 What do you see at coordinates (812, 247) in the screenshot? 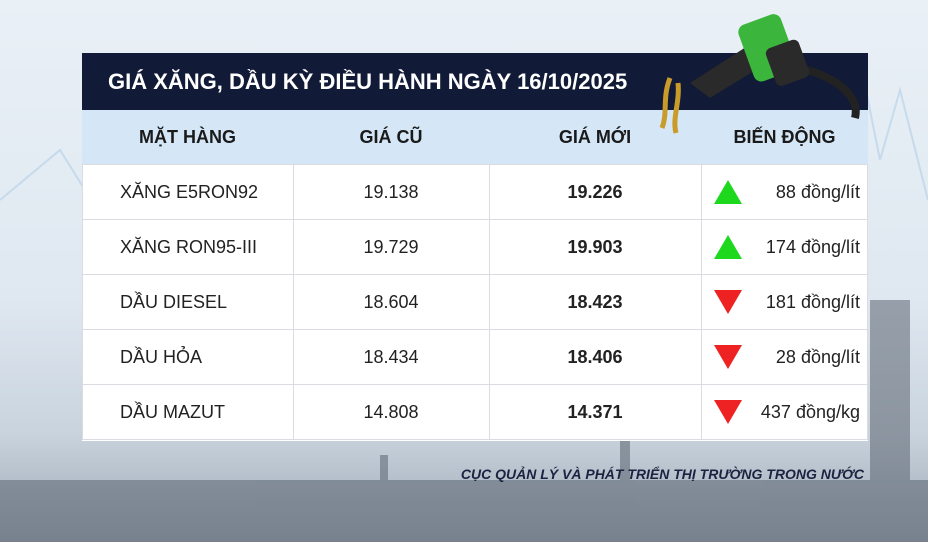
I see `price-change: 174 đồng/lít` at bounding box center [812, 247].